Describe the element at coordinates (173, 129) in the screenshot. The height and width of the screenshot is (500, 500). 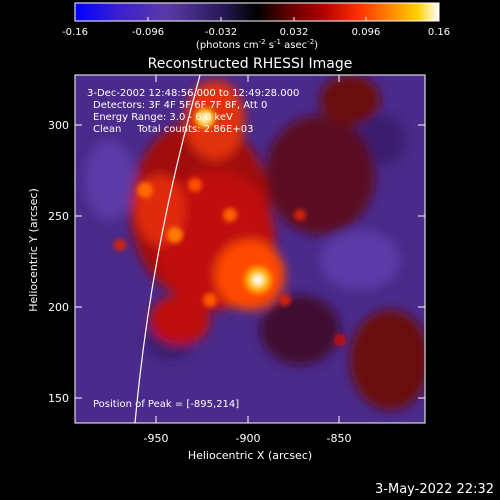
I see `info-clean: Clean Total counts: 2.86E+03` at that location.